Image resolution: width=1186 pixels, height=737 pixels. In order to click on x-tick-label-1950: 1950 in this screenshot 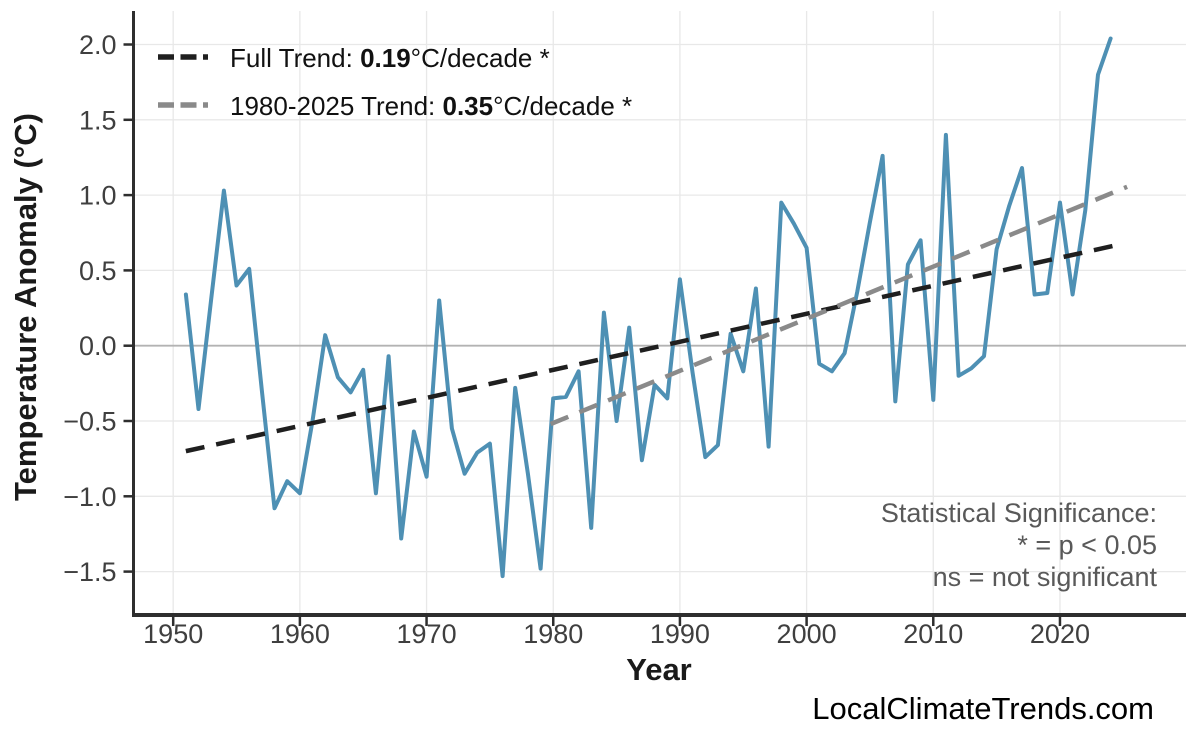, I will do `click(173, 634)`.